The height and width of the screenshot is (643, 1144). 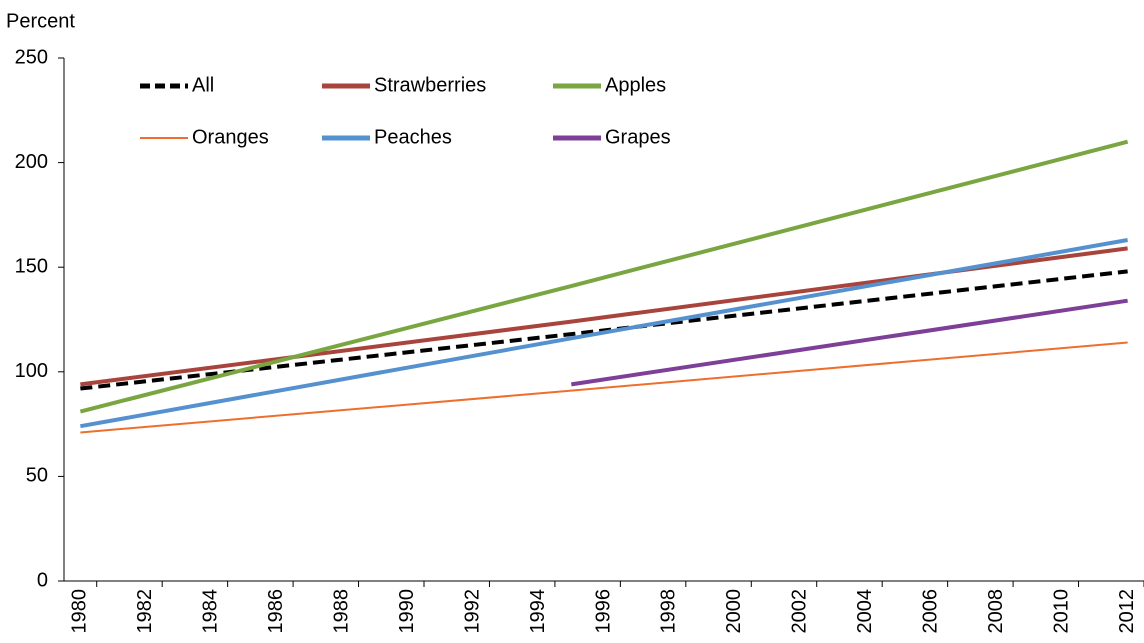 What do you see at coordinates (638, 137) in the screenshot?
I see `legend-label: Grapes` at bounding box center [638, 137].